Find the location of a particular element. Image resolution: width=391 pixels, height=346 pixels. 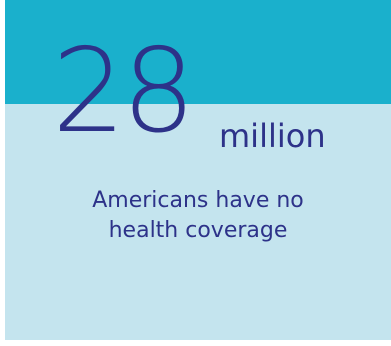

stat-caption-line1: Americans have no is located at coordinates (198, 200).